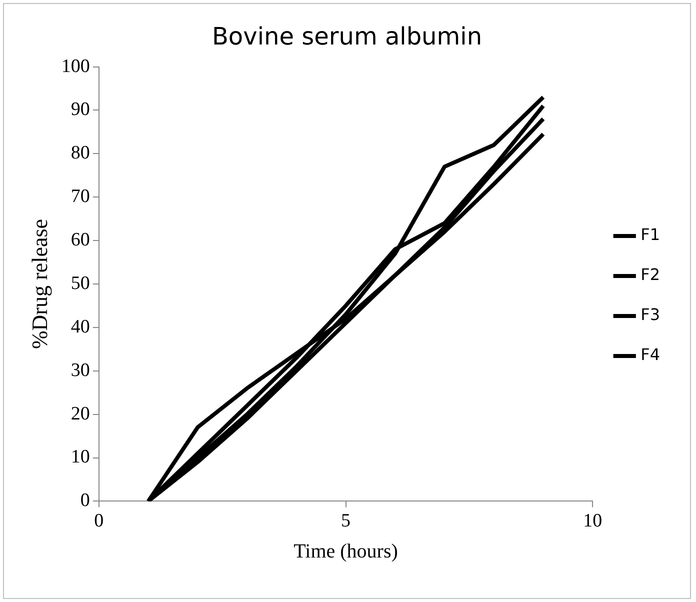 This screenshot has height=602, width=696. Describe the element at coordinates (39, 284) in the screenshot. I see `y-axis-title: %Drug release` at that location.